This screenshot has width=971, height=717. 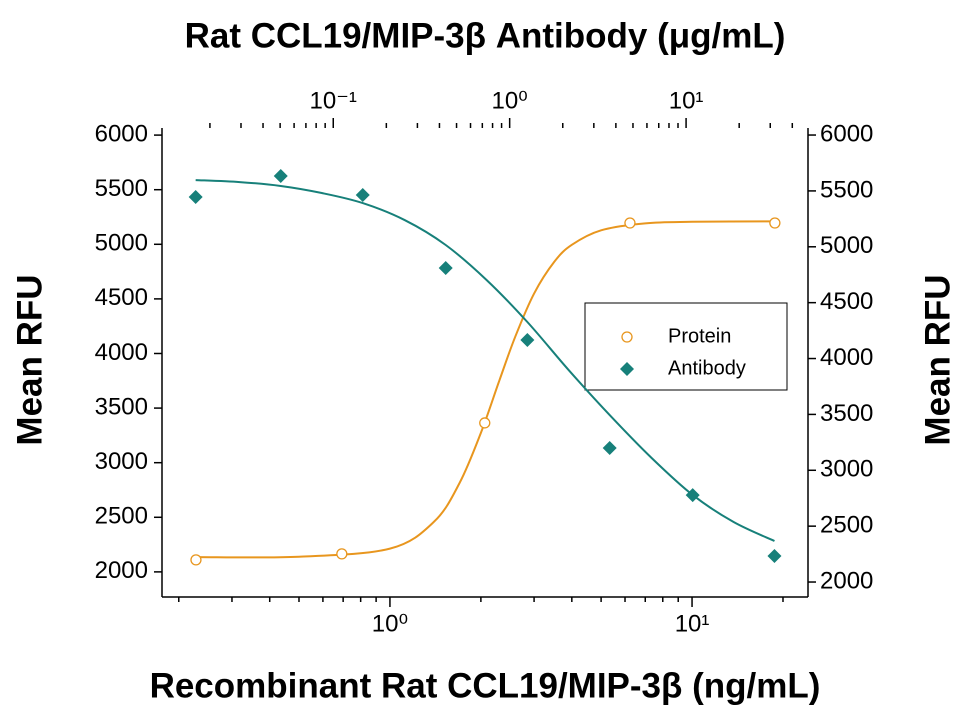 I want to click on x2-tick-label: 10⁰, so click(x=509, y=100).